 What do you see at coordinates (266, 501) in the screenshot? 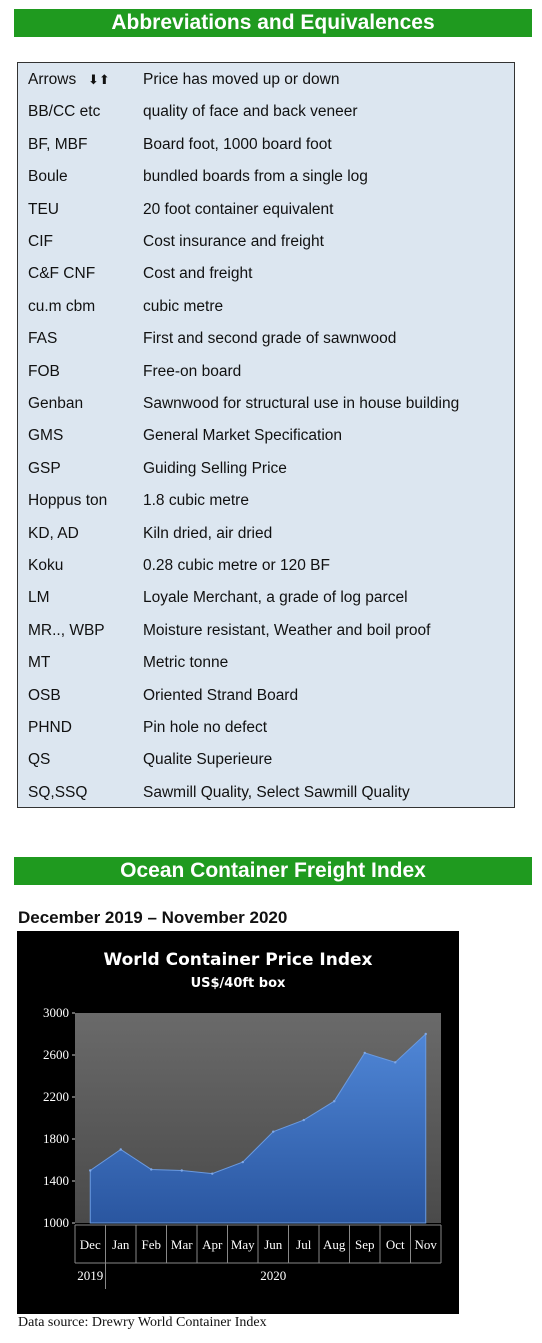
I see `abbreviation-row: Hoppus ton 1.8 cubic metre` at bounding box center [266, 501].